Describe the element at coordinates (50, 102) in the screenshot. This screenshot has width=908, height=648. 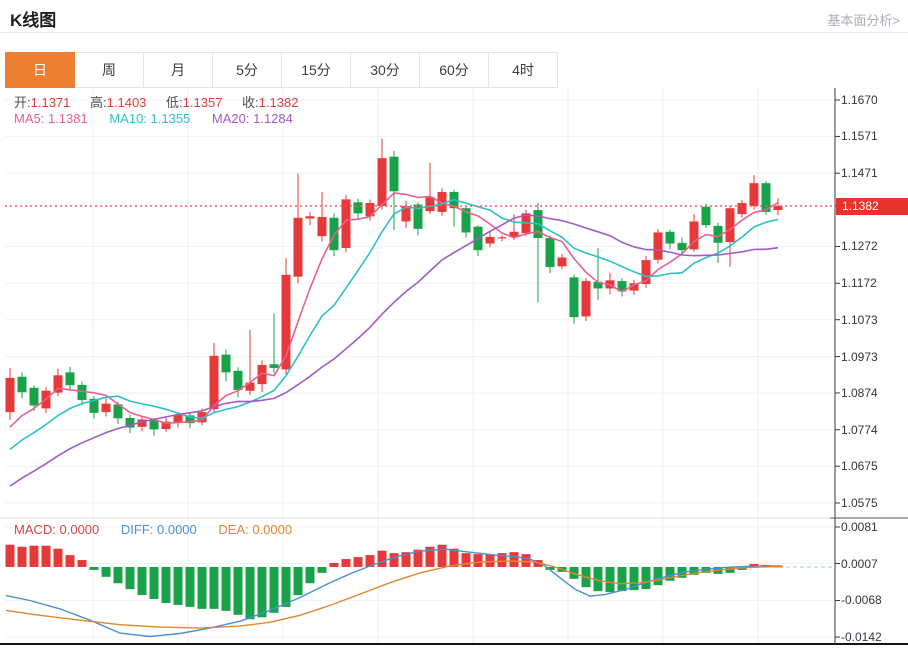
I see `open-value: 1.1371` at that location.